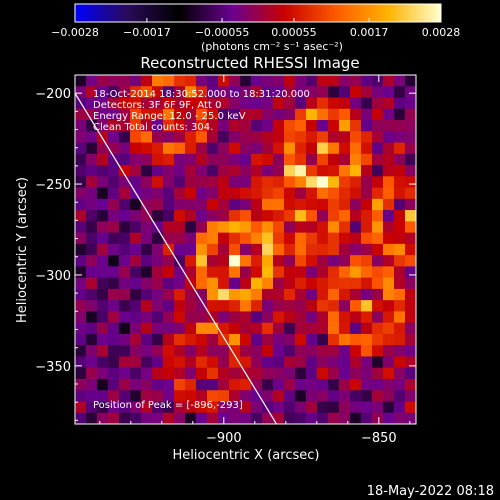 This screenshot has width=500, height=500. What do you see at coordinates (430, 491) in the screenshot?
I see `footer-date: 18-May-2022 08:18` at bounding box center [430, 491].